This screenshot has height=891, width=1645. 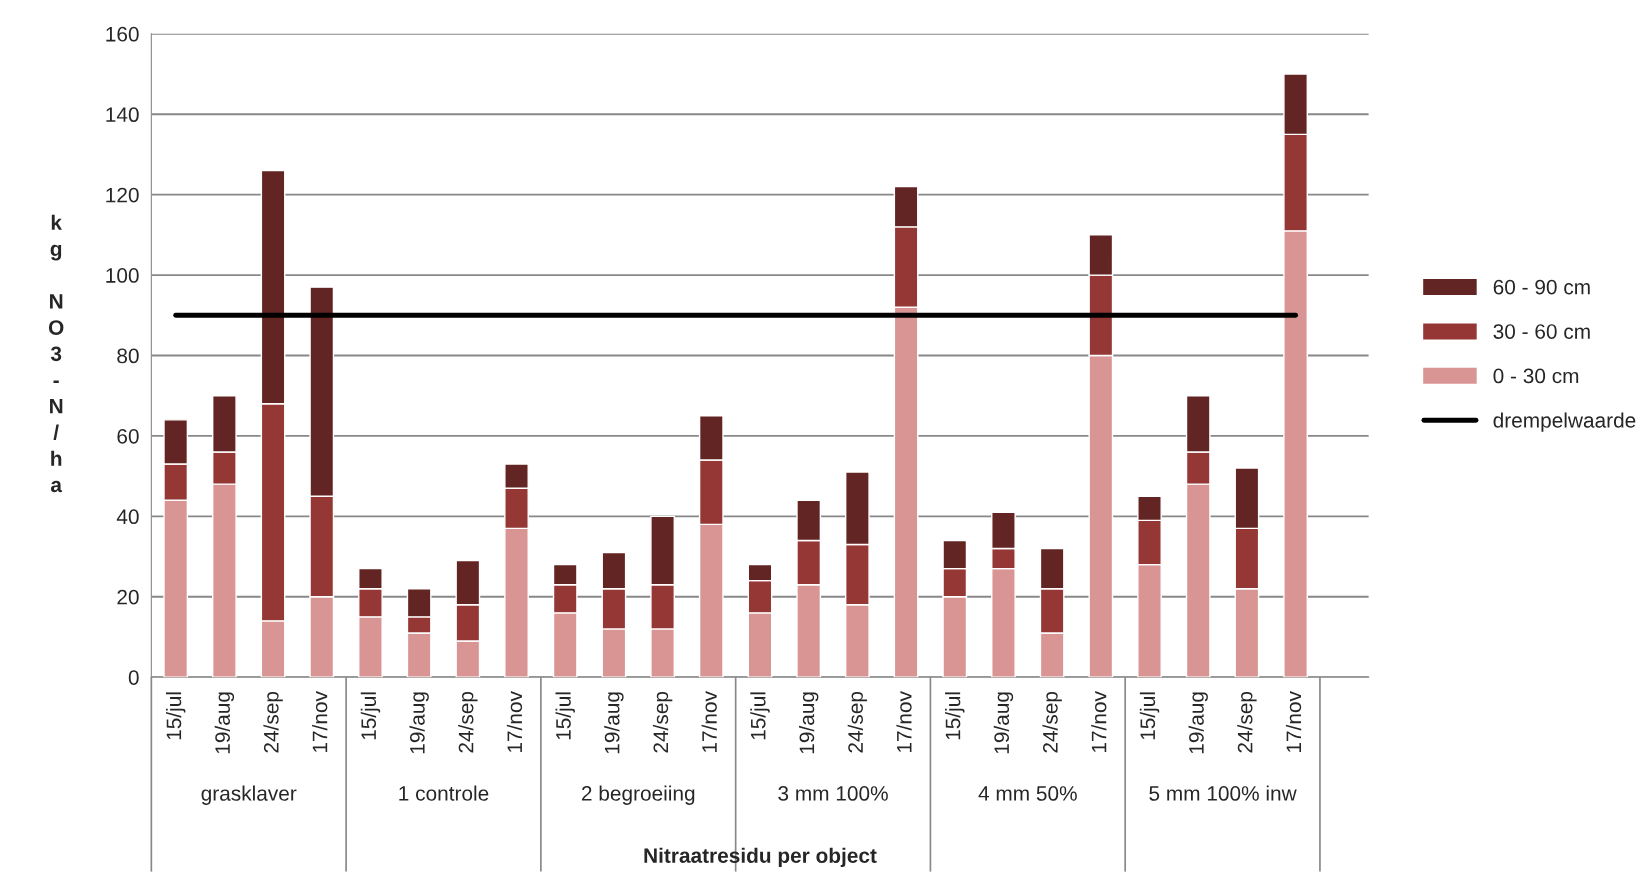 What do you see at coordinates (1027, 793) in the screenshot?
I see `text: 4 mm 50%` at bounding box center [1027, 793].